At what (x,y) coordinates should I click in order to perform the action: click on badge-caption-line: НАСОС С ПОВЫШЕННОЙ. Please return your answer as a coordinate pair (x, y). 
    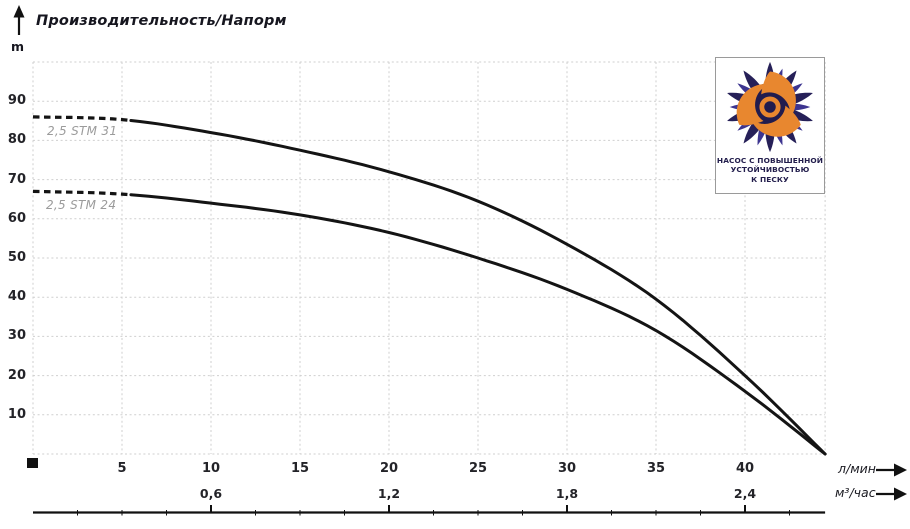
    Looking at the image, I should click on (770, 160).